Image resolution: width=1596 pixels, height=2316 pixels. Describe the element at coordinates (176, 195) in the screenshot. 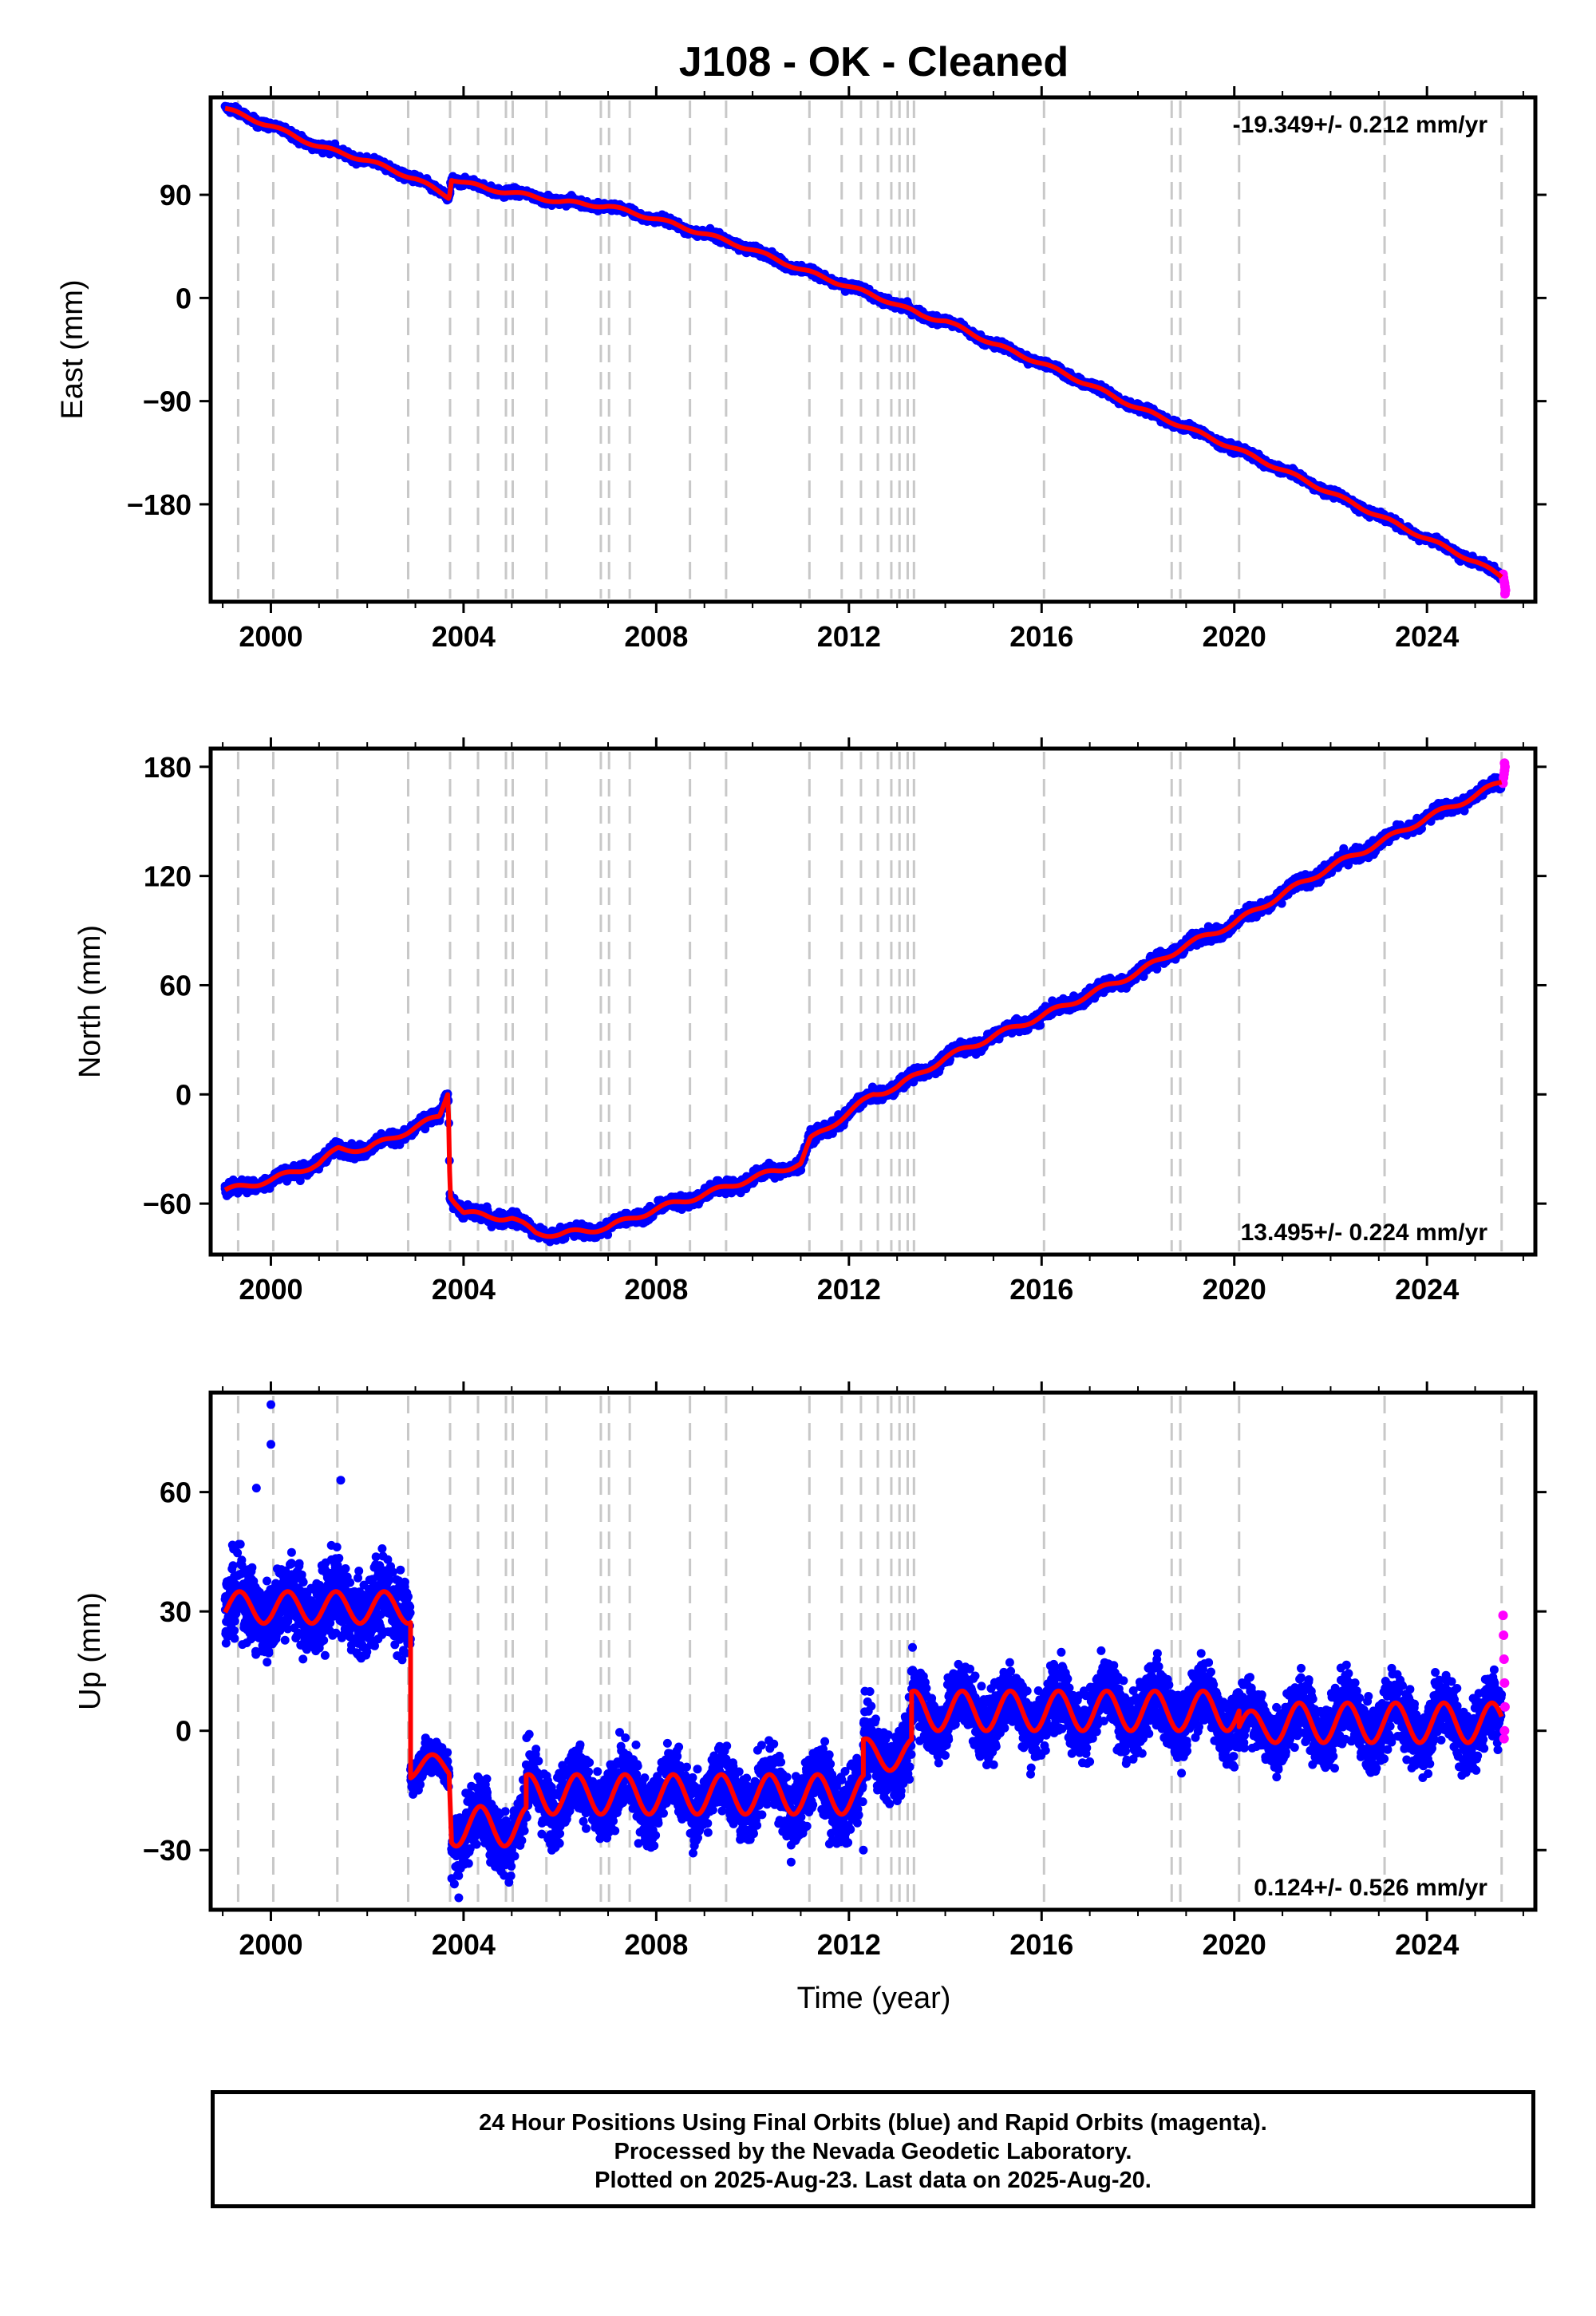

I see `y-tick-label: 90` at that location.